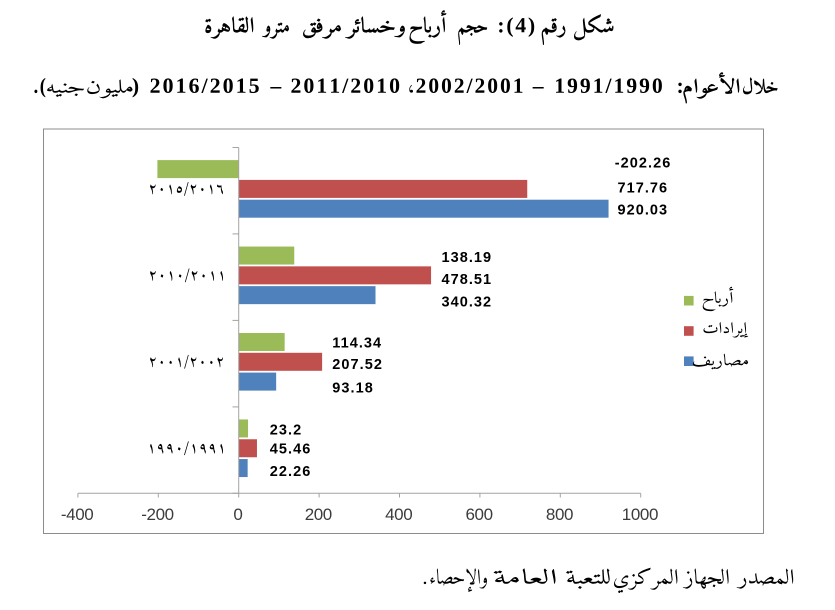 The image size is (835, 610). Describe the element at coordinates (353, 388) in the screenshot. I see `svg-text: 93.18` at that location.